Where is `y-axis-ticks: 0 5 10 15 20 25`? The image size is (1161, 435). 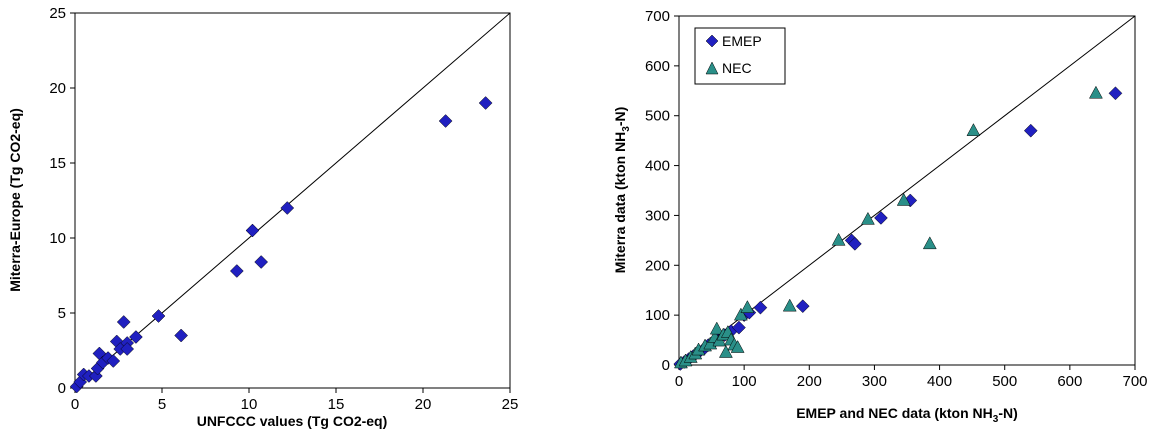
y-axis-ticks: 0 5 10 15 20 25 is located at coordinates (62, 201).